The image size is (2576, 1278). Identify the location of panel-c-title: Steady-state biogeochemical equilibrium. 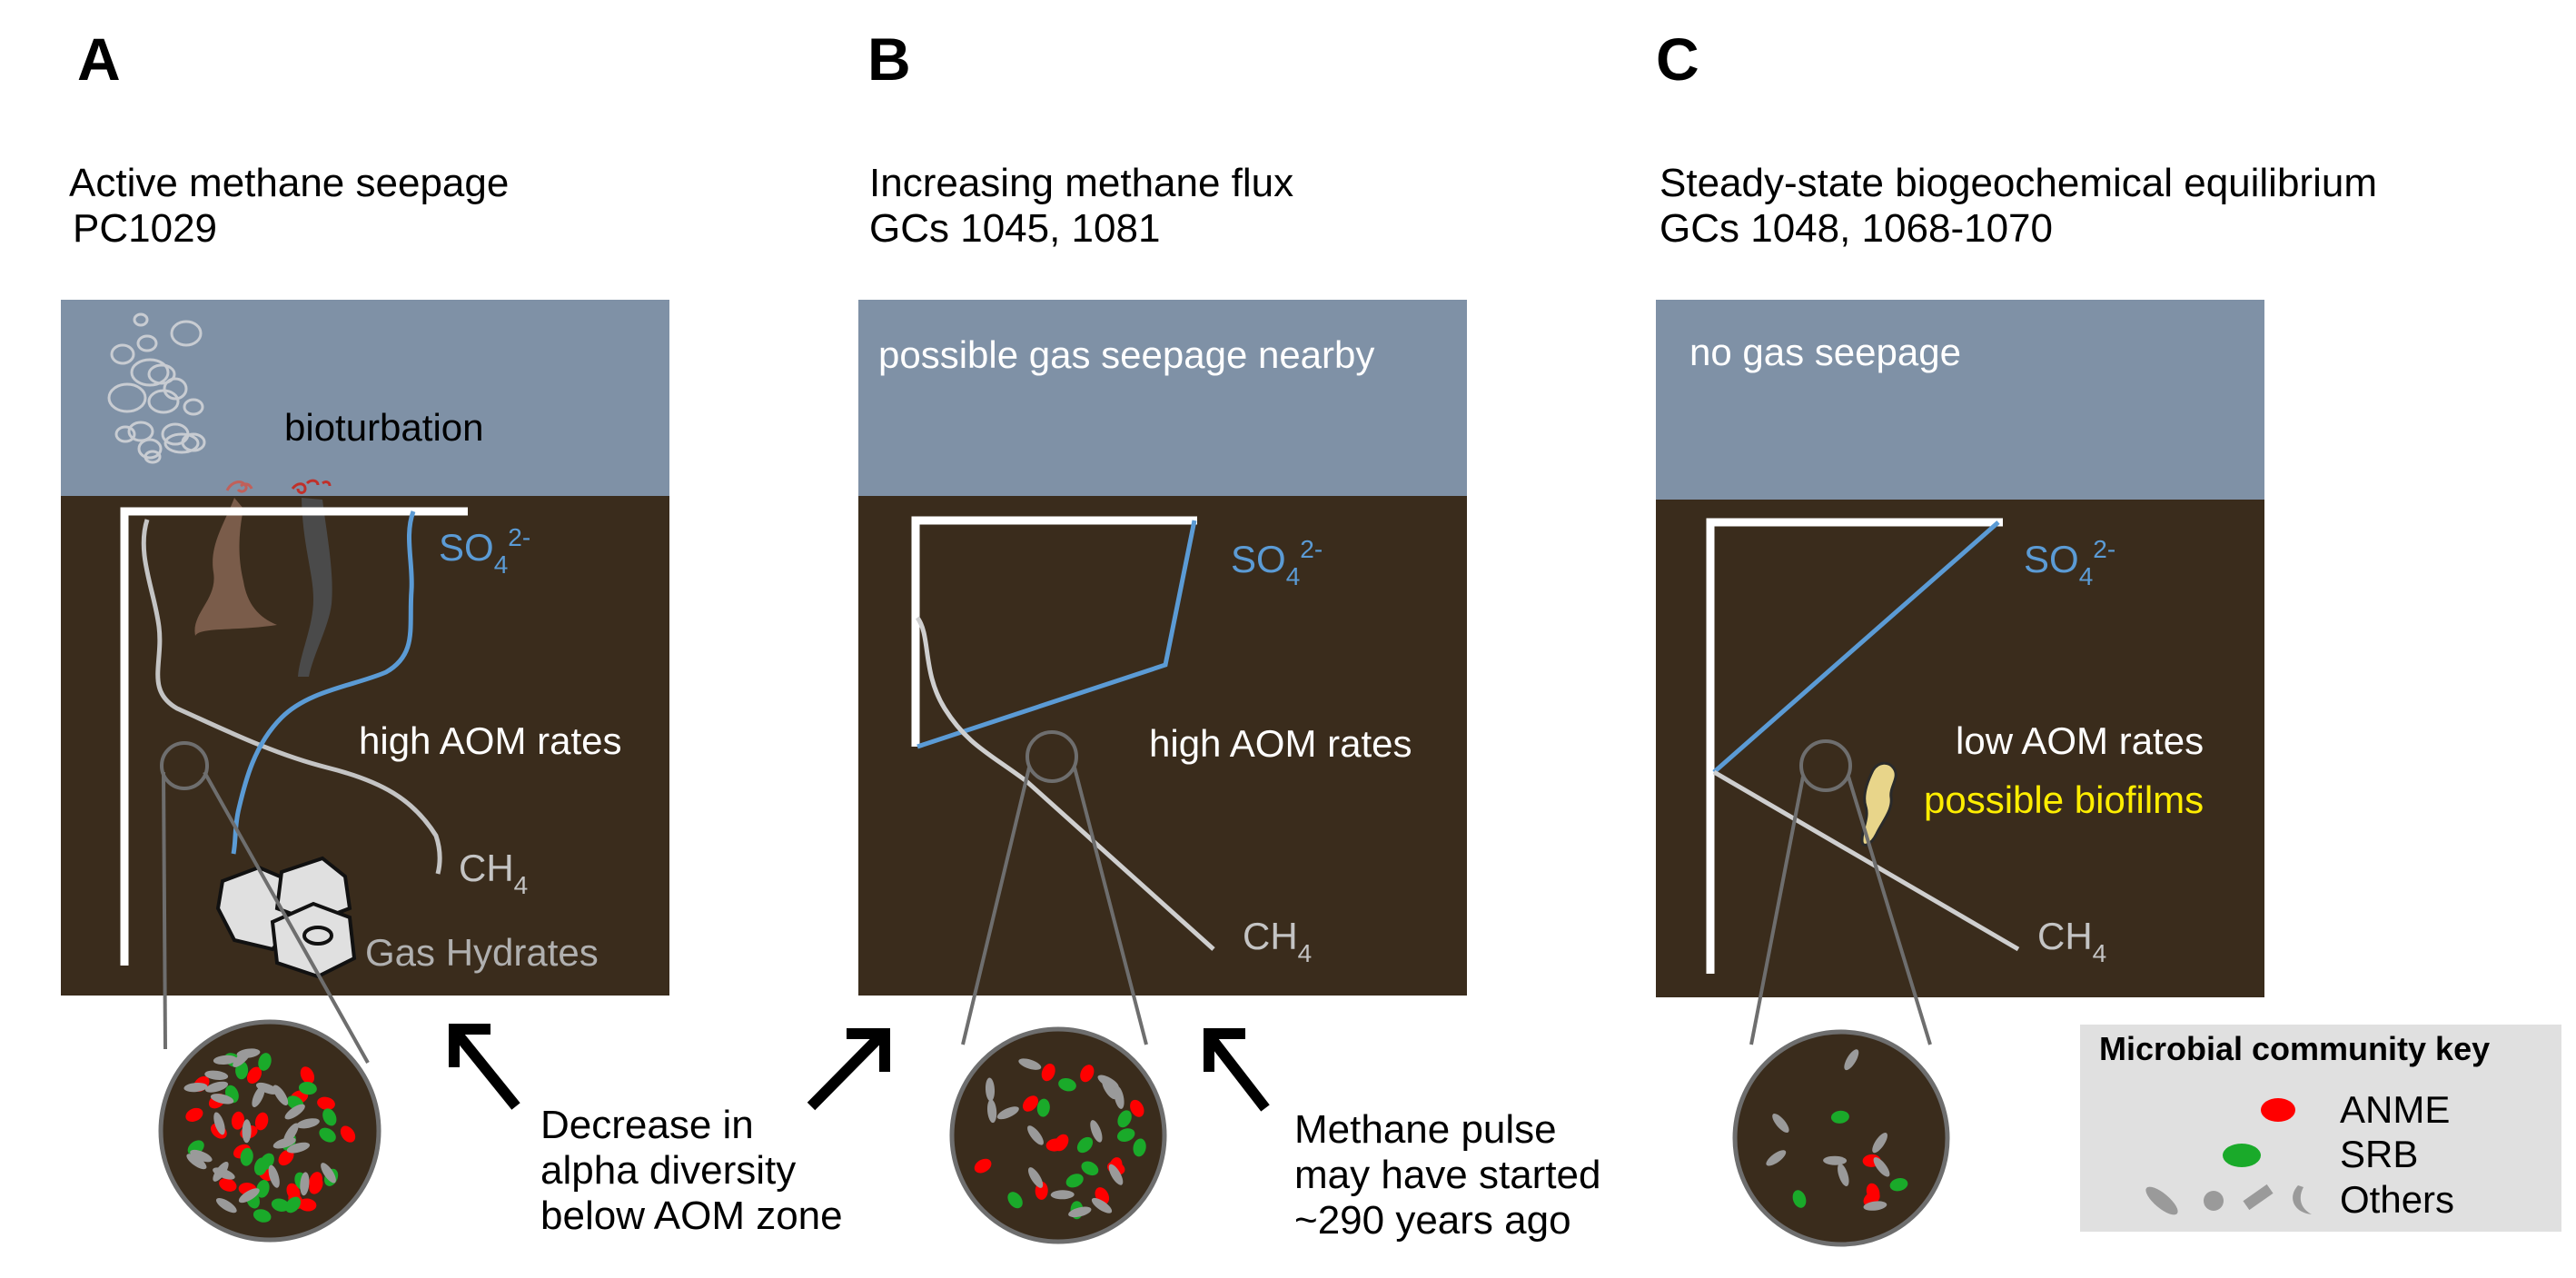
(2018, 183).